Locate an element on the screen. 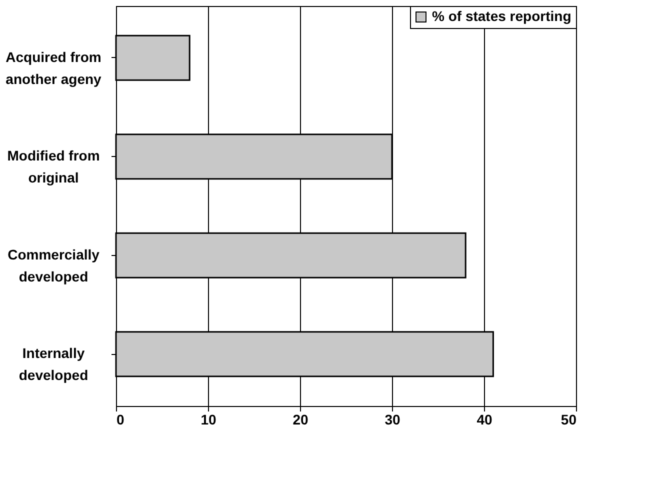 The height and width of the screenshot is (487, 646). x-tick-label: 40 is located at coordinates (484, 420).